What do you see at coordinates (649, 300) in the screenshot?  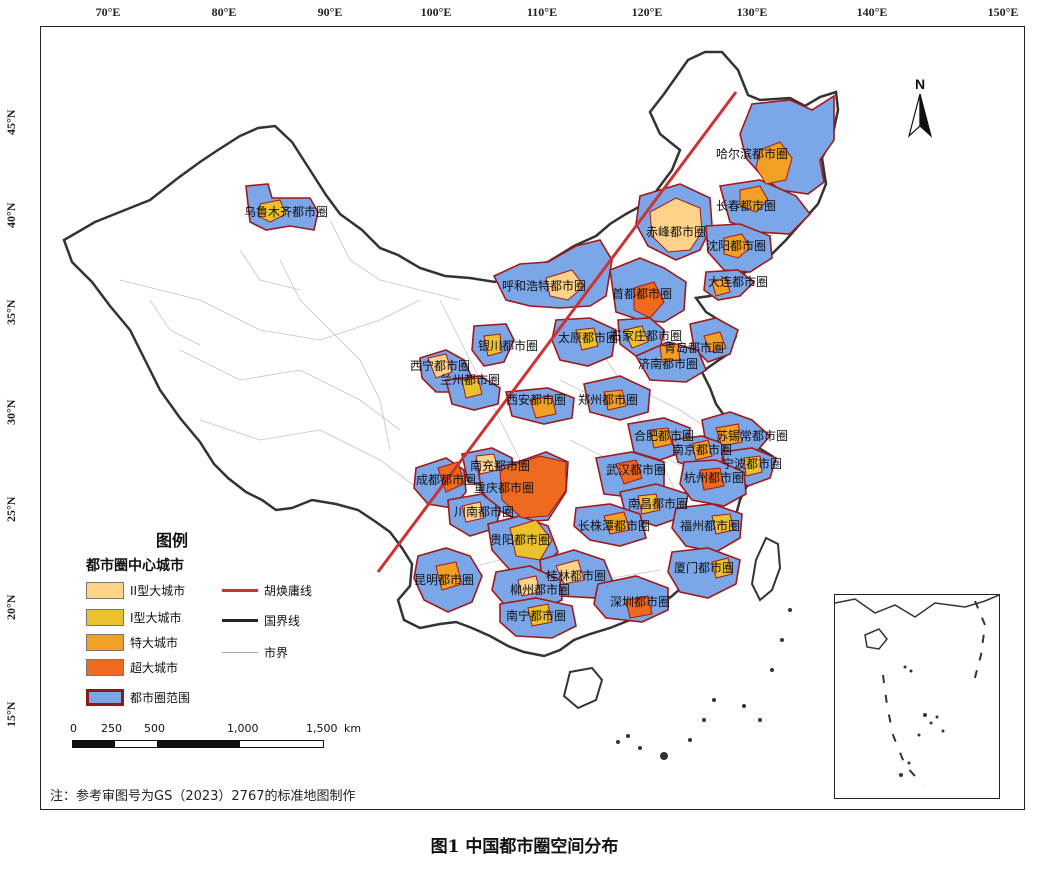 I see `center-capital` at bounding box center [649, 300].